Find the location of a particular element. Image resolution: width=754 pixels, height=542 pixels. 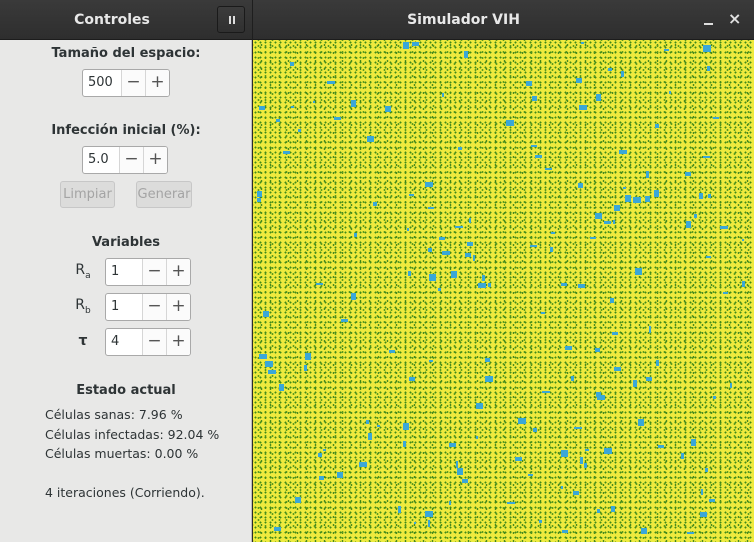

space-size-increment-button: + is located at coordinates (157, 83).